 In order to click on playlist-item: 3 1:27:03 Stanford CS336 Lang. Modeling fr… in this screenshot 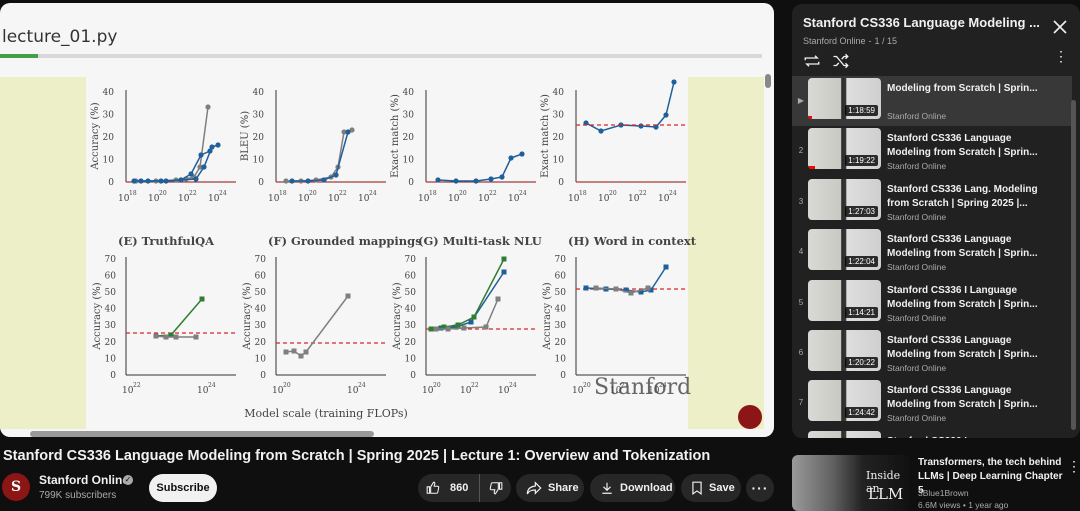, I will do `click(932, 202)`.